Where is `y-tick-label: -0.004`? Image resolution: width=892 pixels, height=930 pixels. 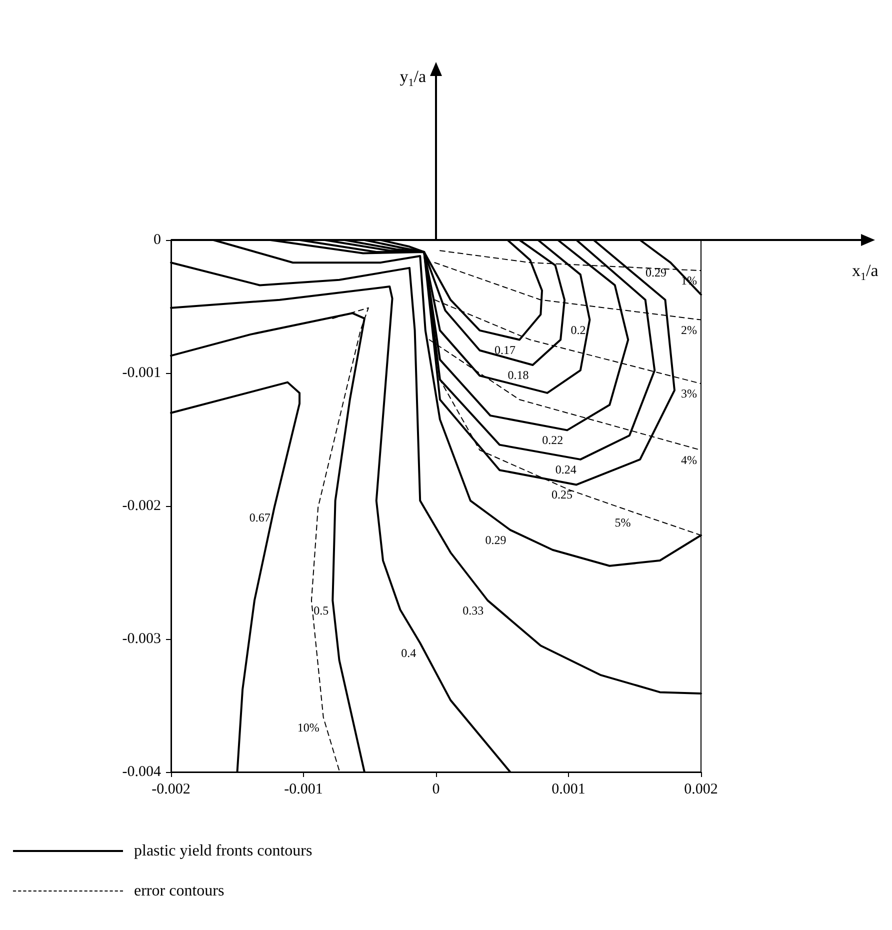
y-tick-label: -0.004 is located at coordinates (142, 772).